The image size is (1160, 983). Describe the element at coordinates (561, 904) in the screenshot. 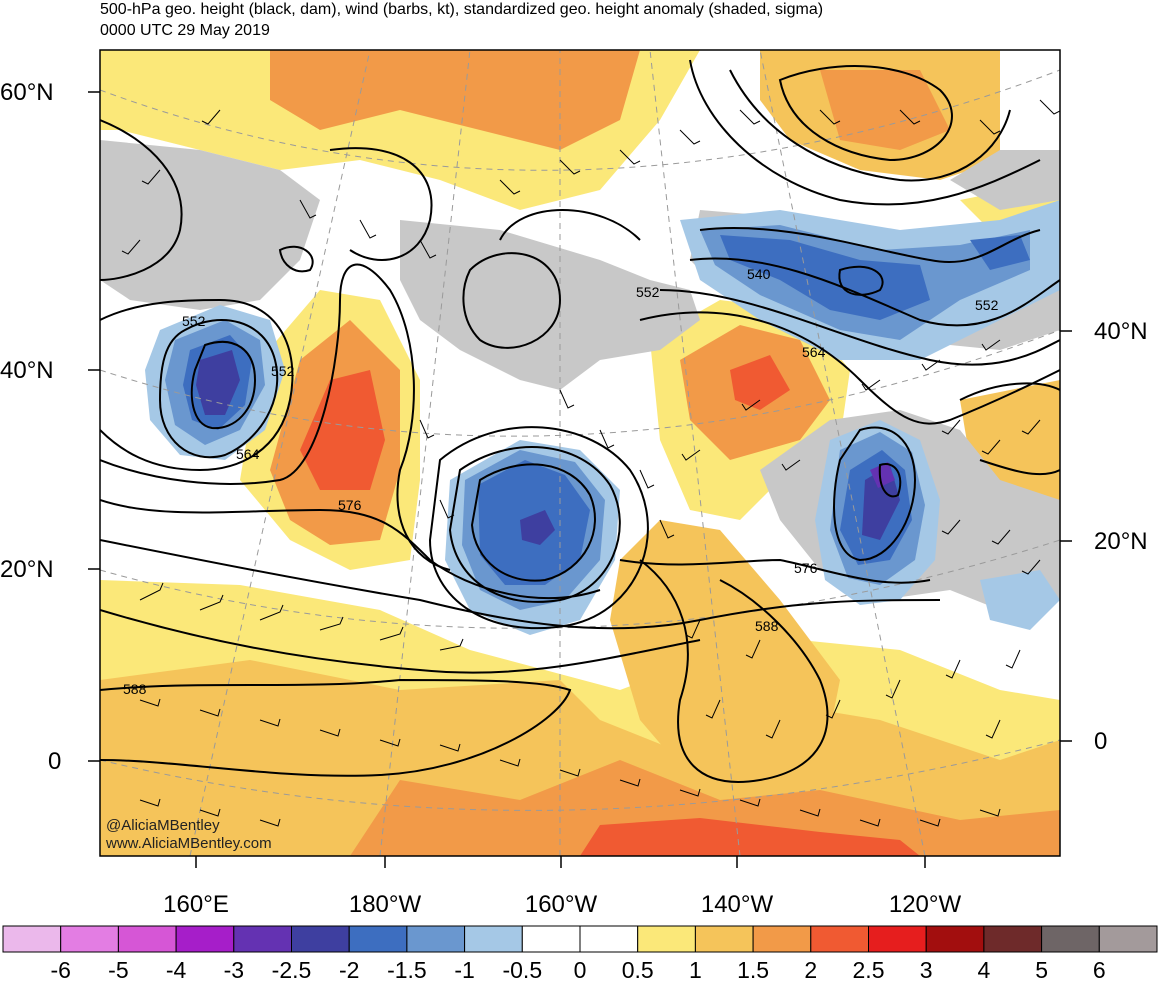

I see `lon-label: 160°W` at that location.